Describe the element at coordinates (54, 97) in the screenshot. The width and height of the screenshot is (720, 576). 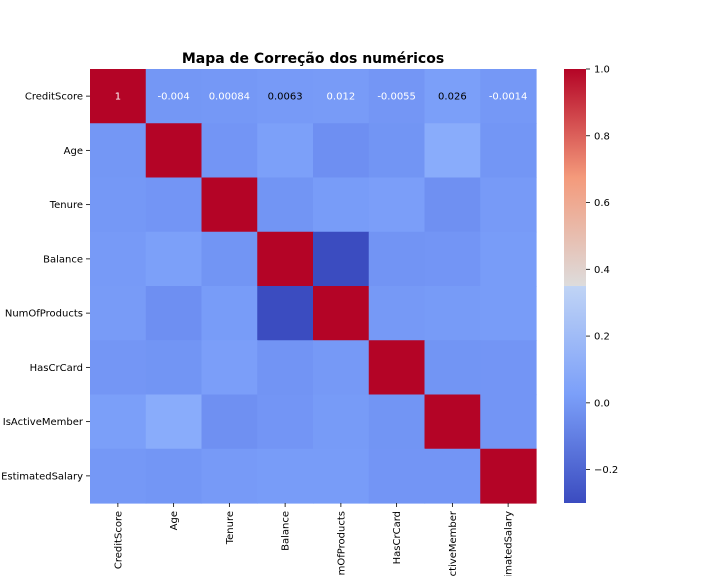
I see `y-tick-label: CreditScore` at that location.